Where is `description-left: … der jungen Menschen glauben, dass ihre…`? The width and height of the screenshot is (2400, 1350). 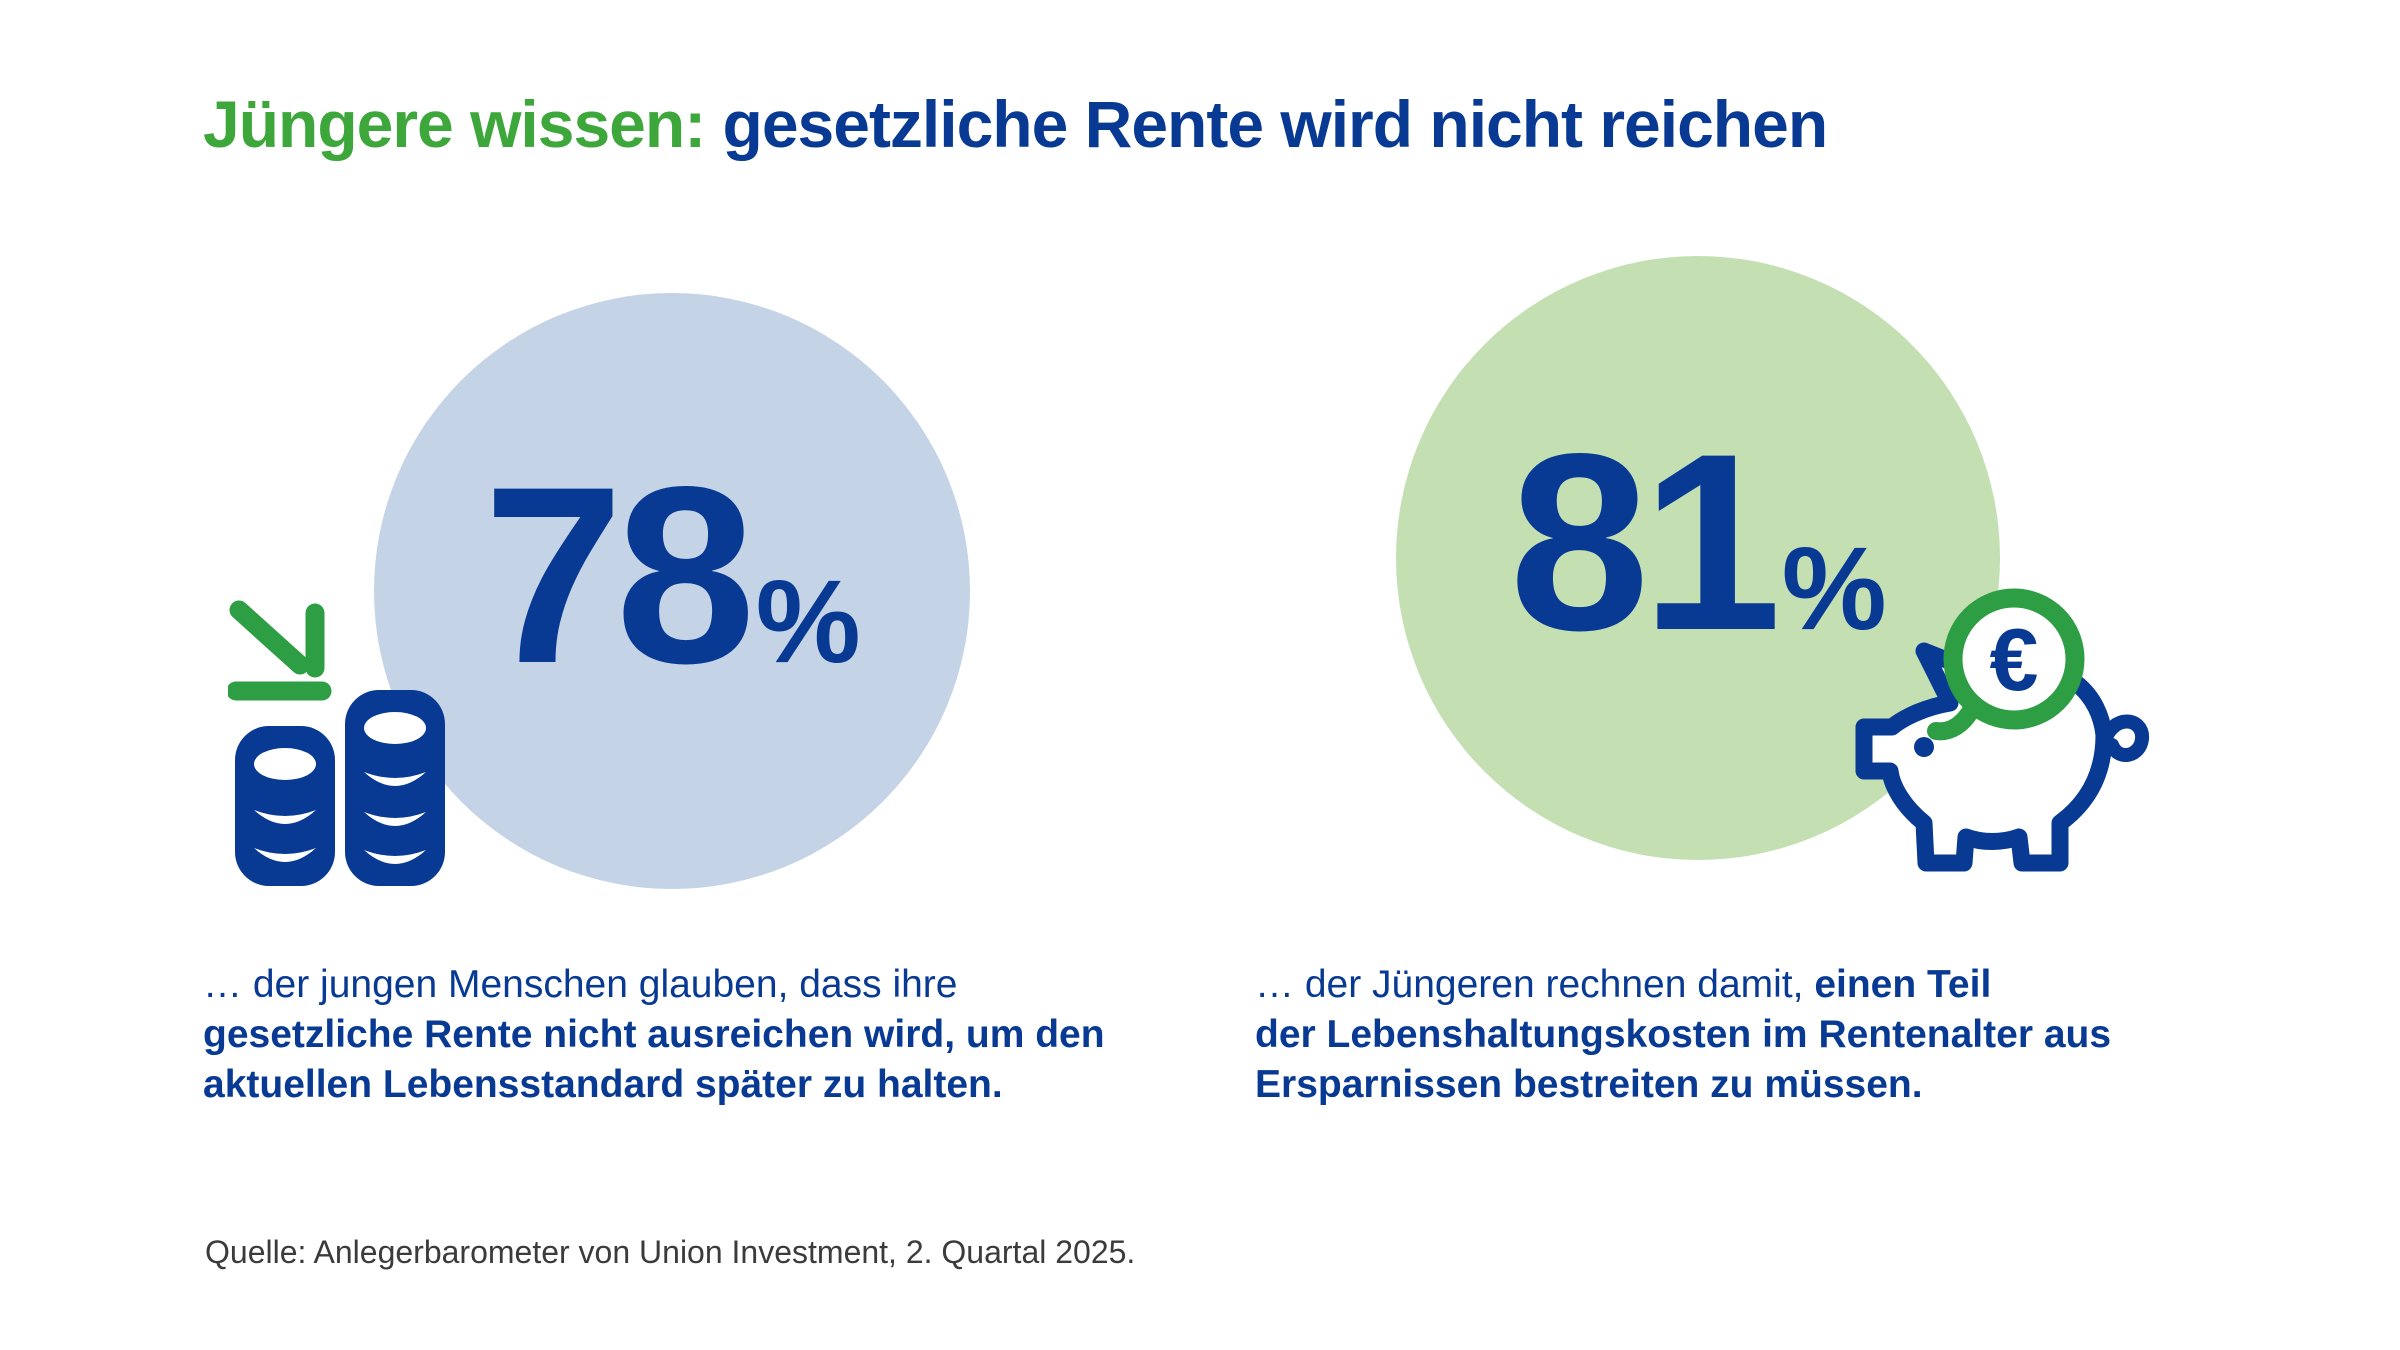 description-left: … der jungen Menschen glauben, dass ihre… is located at coordinates (654, 1035).